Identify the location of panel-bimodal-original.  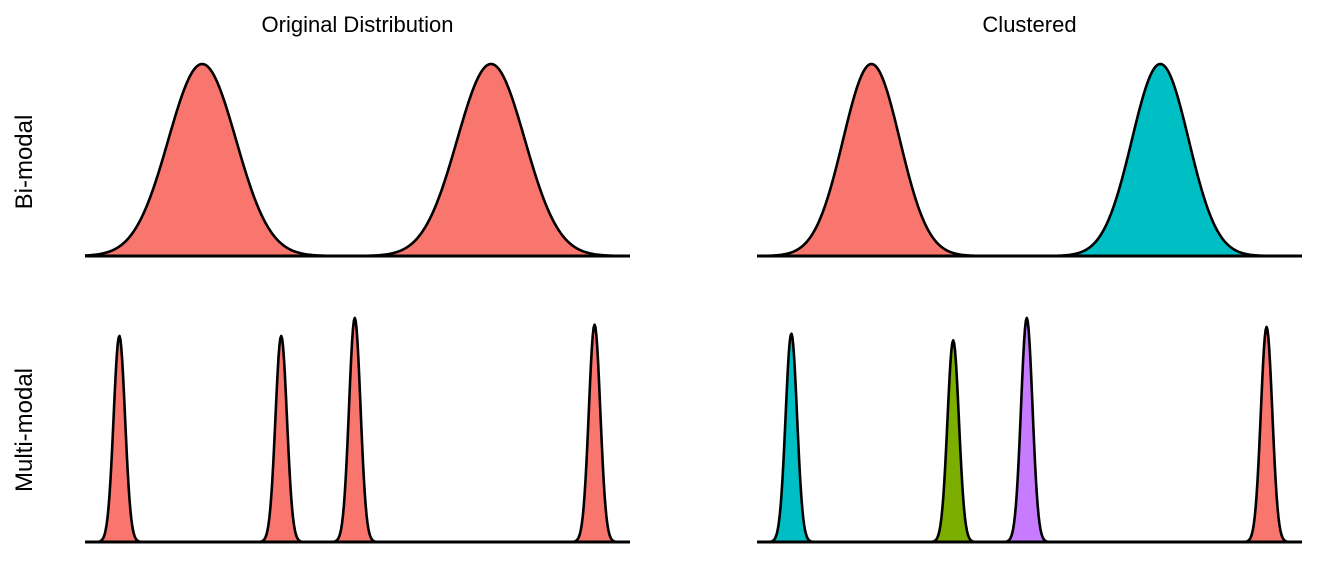
(357, 160).